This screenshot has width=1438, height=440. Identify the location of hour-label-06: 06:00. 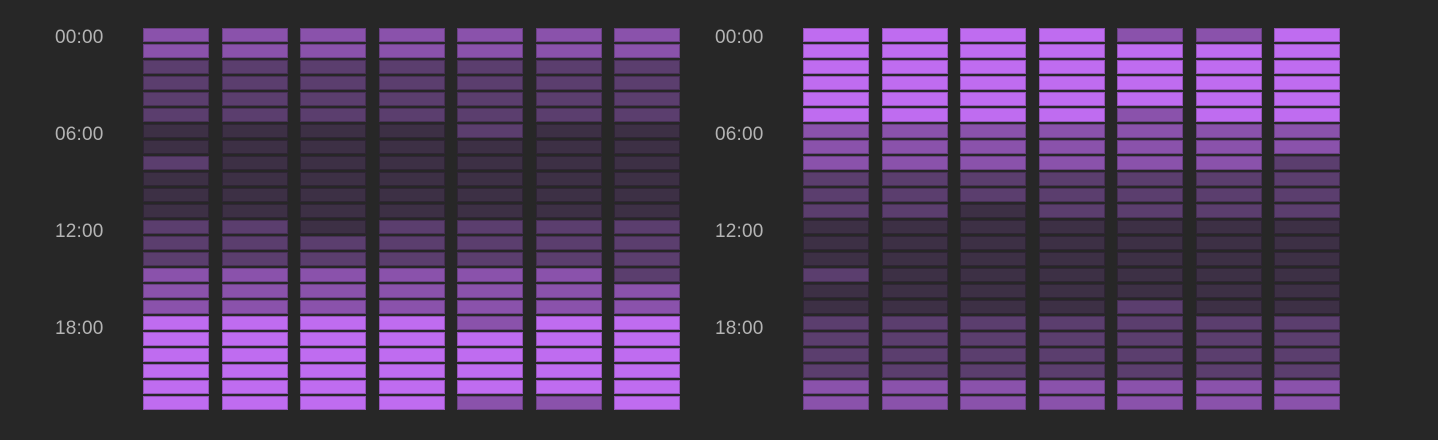
(739, 134).